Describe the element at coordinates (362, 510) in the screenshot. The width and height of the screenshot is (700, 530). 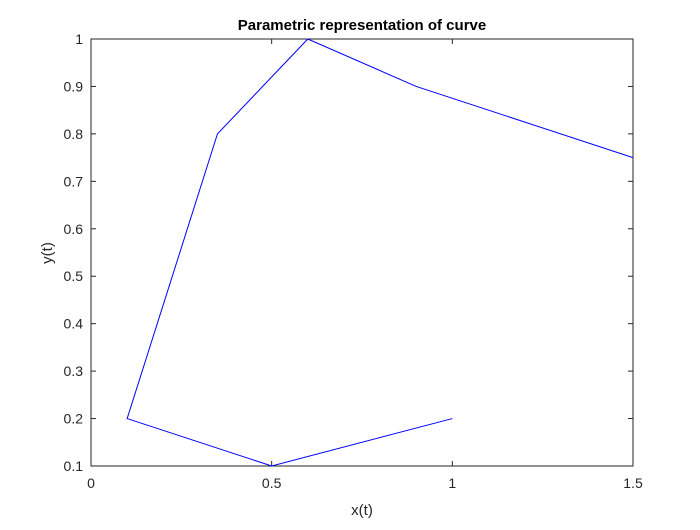
I see `x-axis-label: x(t)` at that location.